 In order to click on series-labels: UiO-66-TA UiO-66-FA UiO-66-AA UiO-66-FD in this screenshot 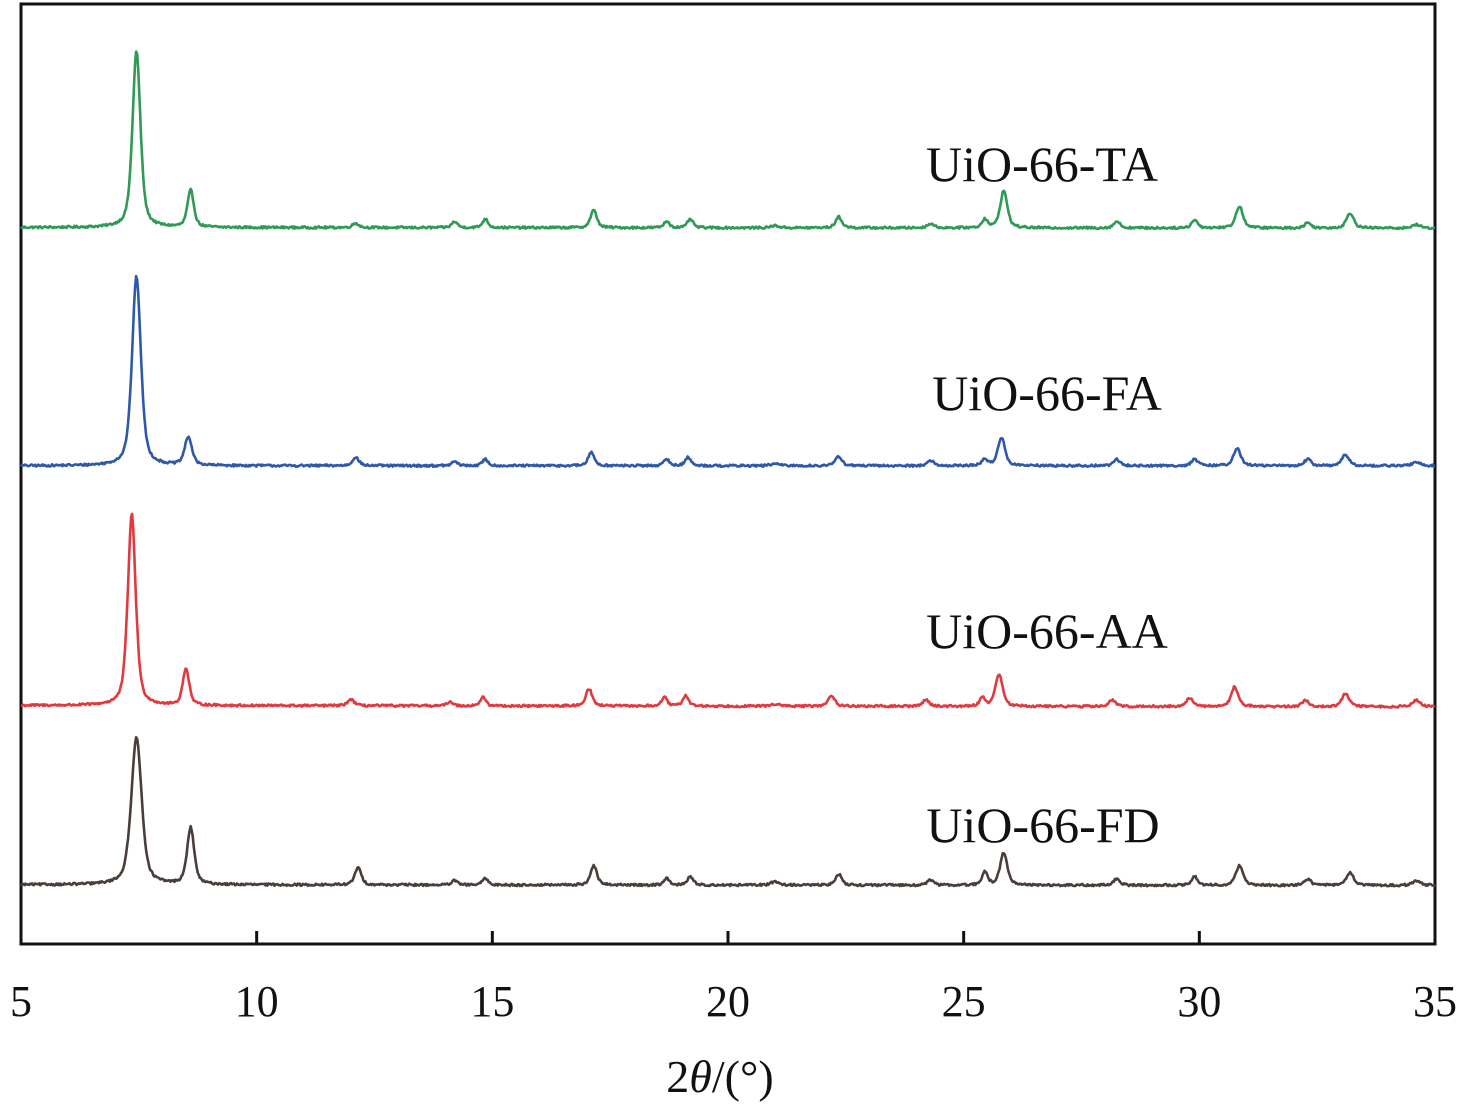, I will do `click(1047, 494)`.